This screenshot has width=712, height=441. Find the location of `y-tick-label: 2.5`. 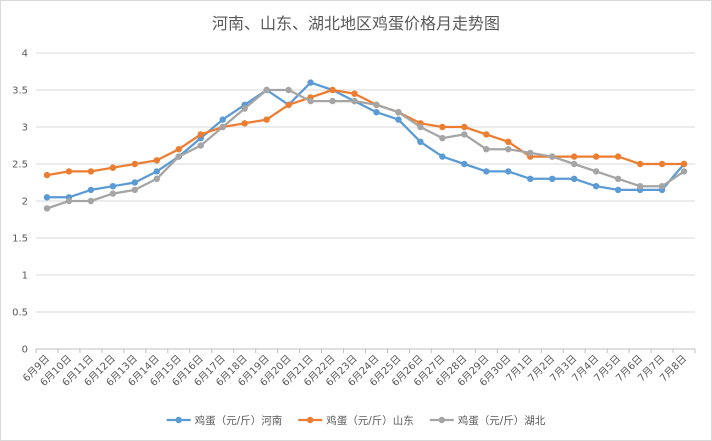

y-tick-label: 2.5 is located at coordinates (20, 165).